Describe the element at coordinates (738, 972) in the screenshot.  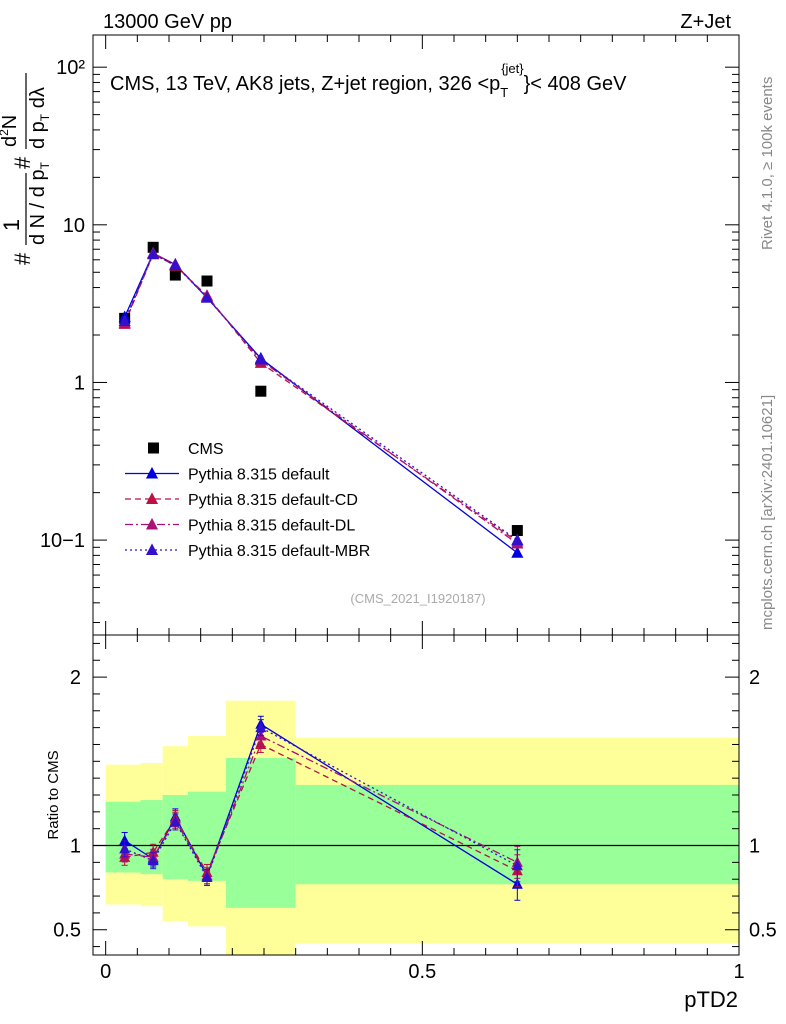
I see `x-tick-label: 1` at that location.